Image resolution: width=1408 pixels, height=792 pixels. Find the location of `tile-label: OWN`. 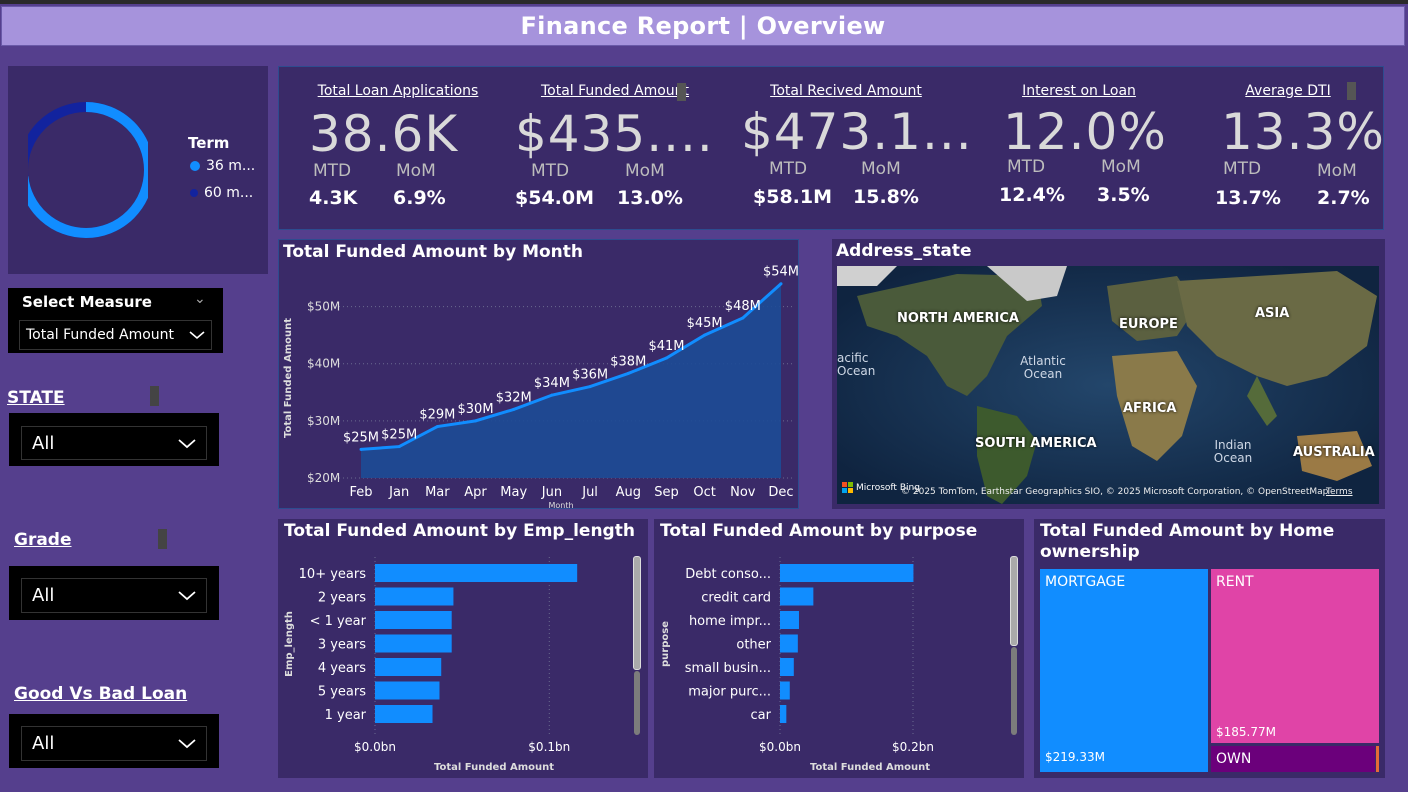

tile-label: OWN is located at coordinates (1234, 759).